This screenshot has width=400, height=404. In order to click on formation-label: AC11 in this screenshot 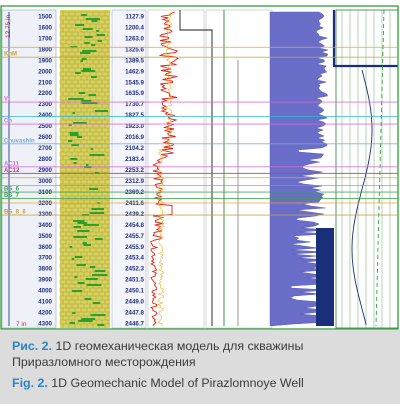, I will do `click(12, 164)`.